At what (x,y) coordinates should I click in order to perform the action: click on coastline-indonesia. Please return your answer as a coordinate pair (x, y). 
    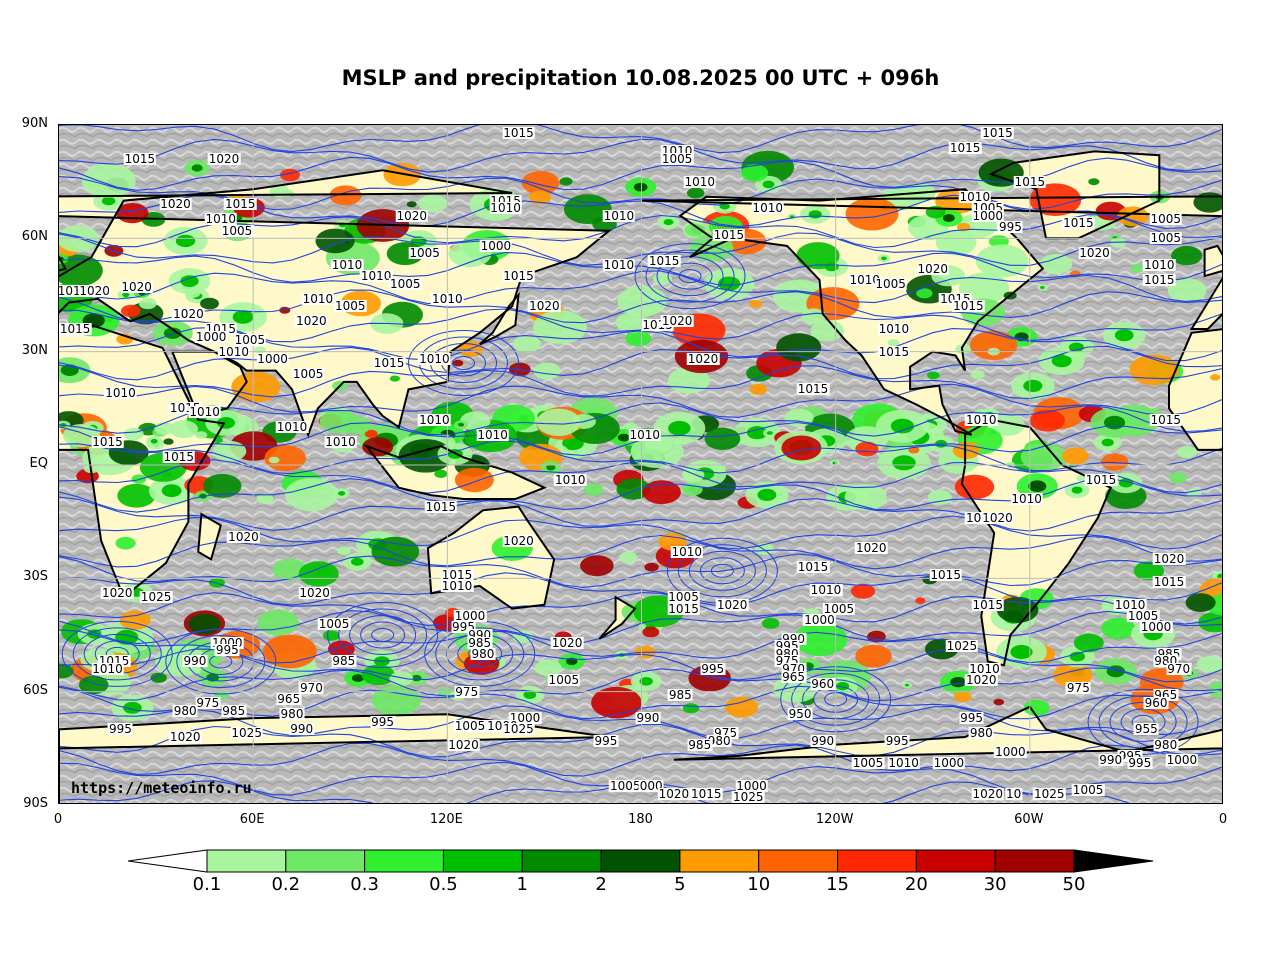
    Looking at the image, I should click on (455, 472).